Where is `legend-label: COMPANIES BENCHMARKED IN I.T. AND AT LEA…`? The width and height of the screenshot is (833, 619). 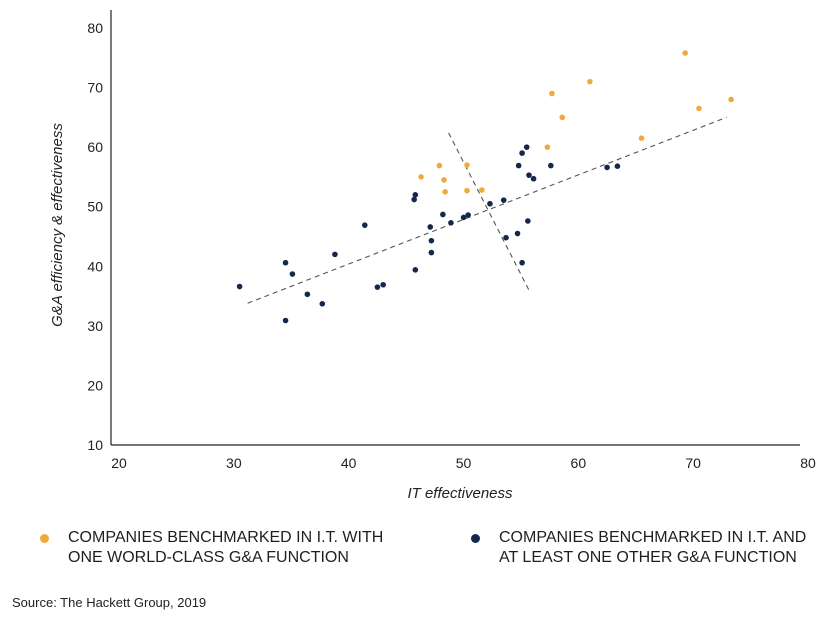 legend-label: COMPANIES BENCHMARKED IN I.T. AND AT LEA… is located at coordinates (653, 547).